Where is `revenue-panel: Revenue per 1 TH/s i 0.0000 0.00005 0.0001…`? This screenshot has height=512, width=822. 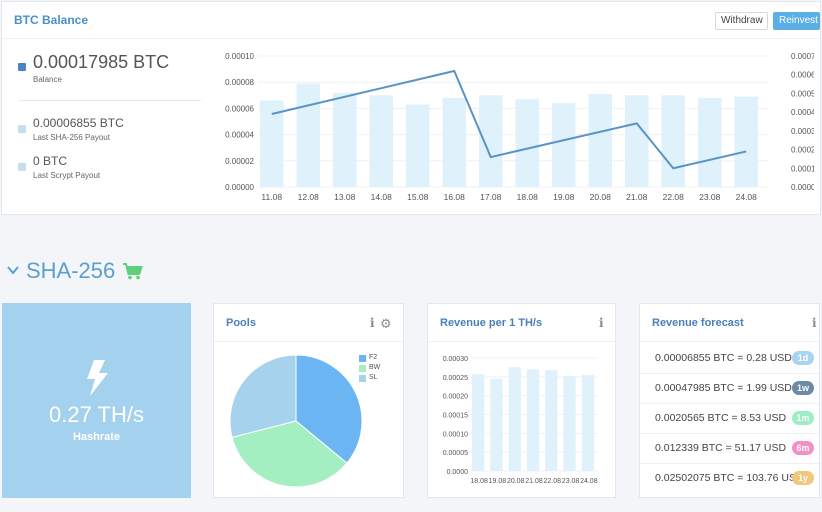
revenue-panel: Revenue per 1 TH/s i 0.0000 0.00005 0.0001… is located at coordinates (521, 400).